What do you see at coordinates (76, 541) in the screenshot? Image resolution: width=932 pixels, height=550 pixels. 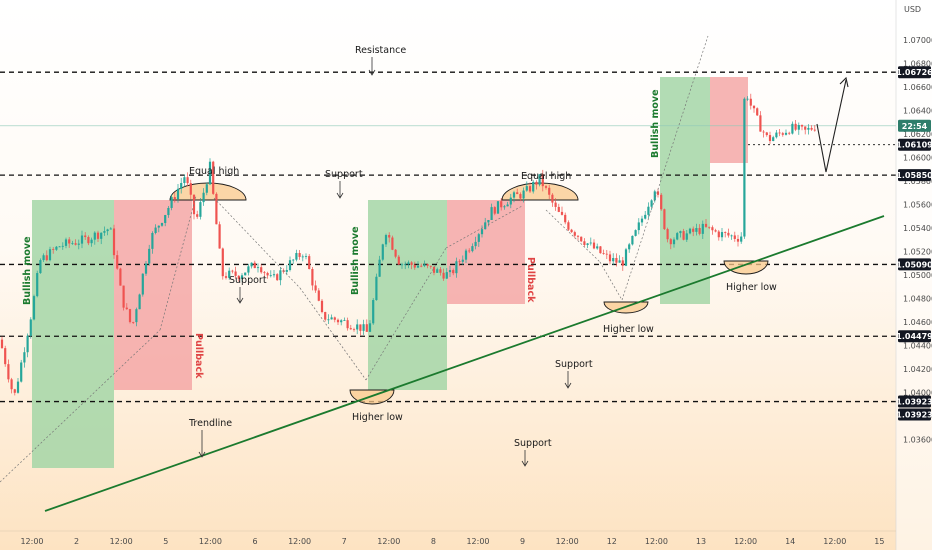 I see `x-tick-label: 2` at bounding box center [76, 541].